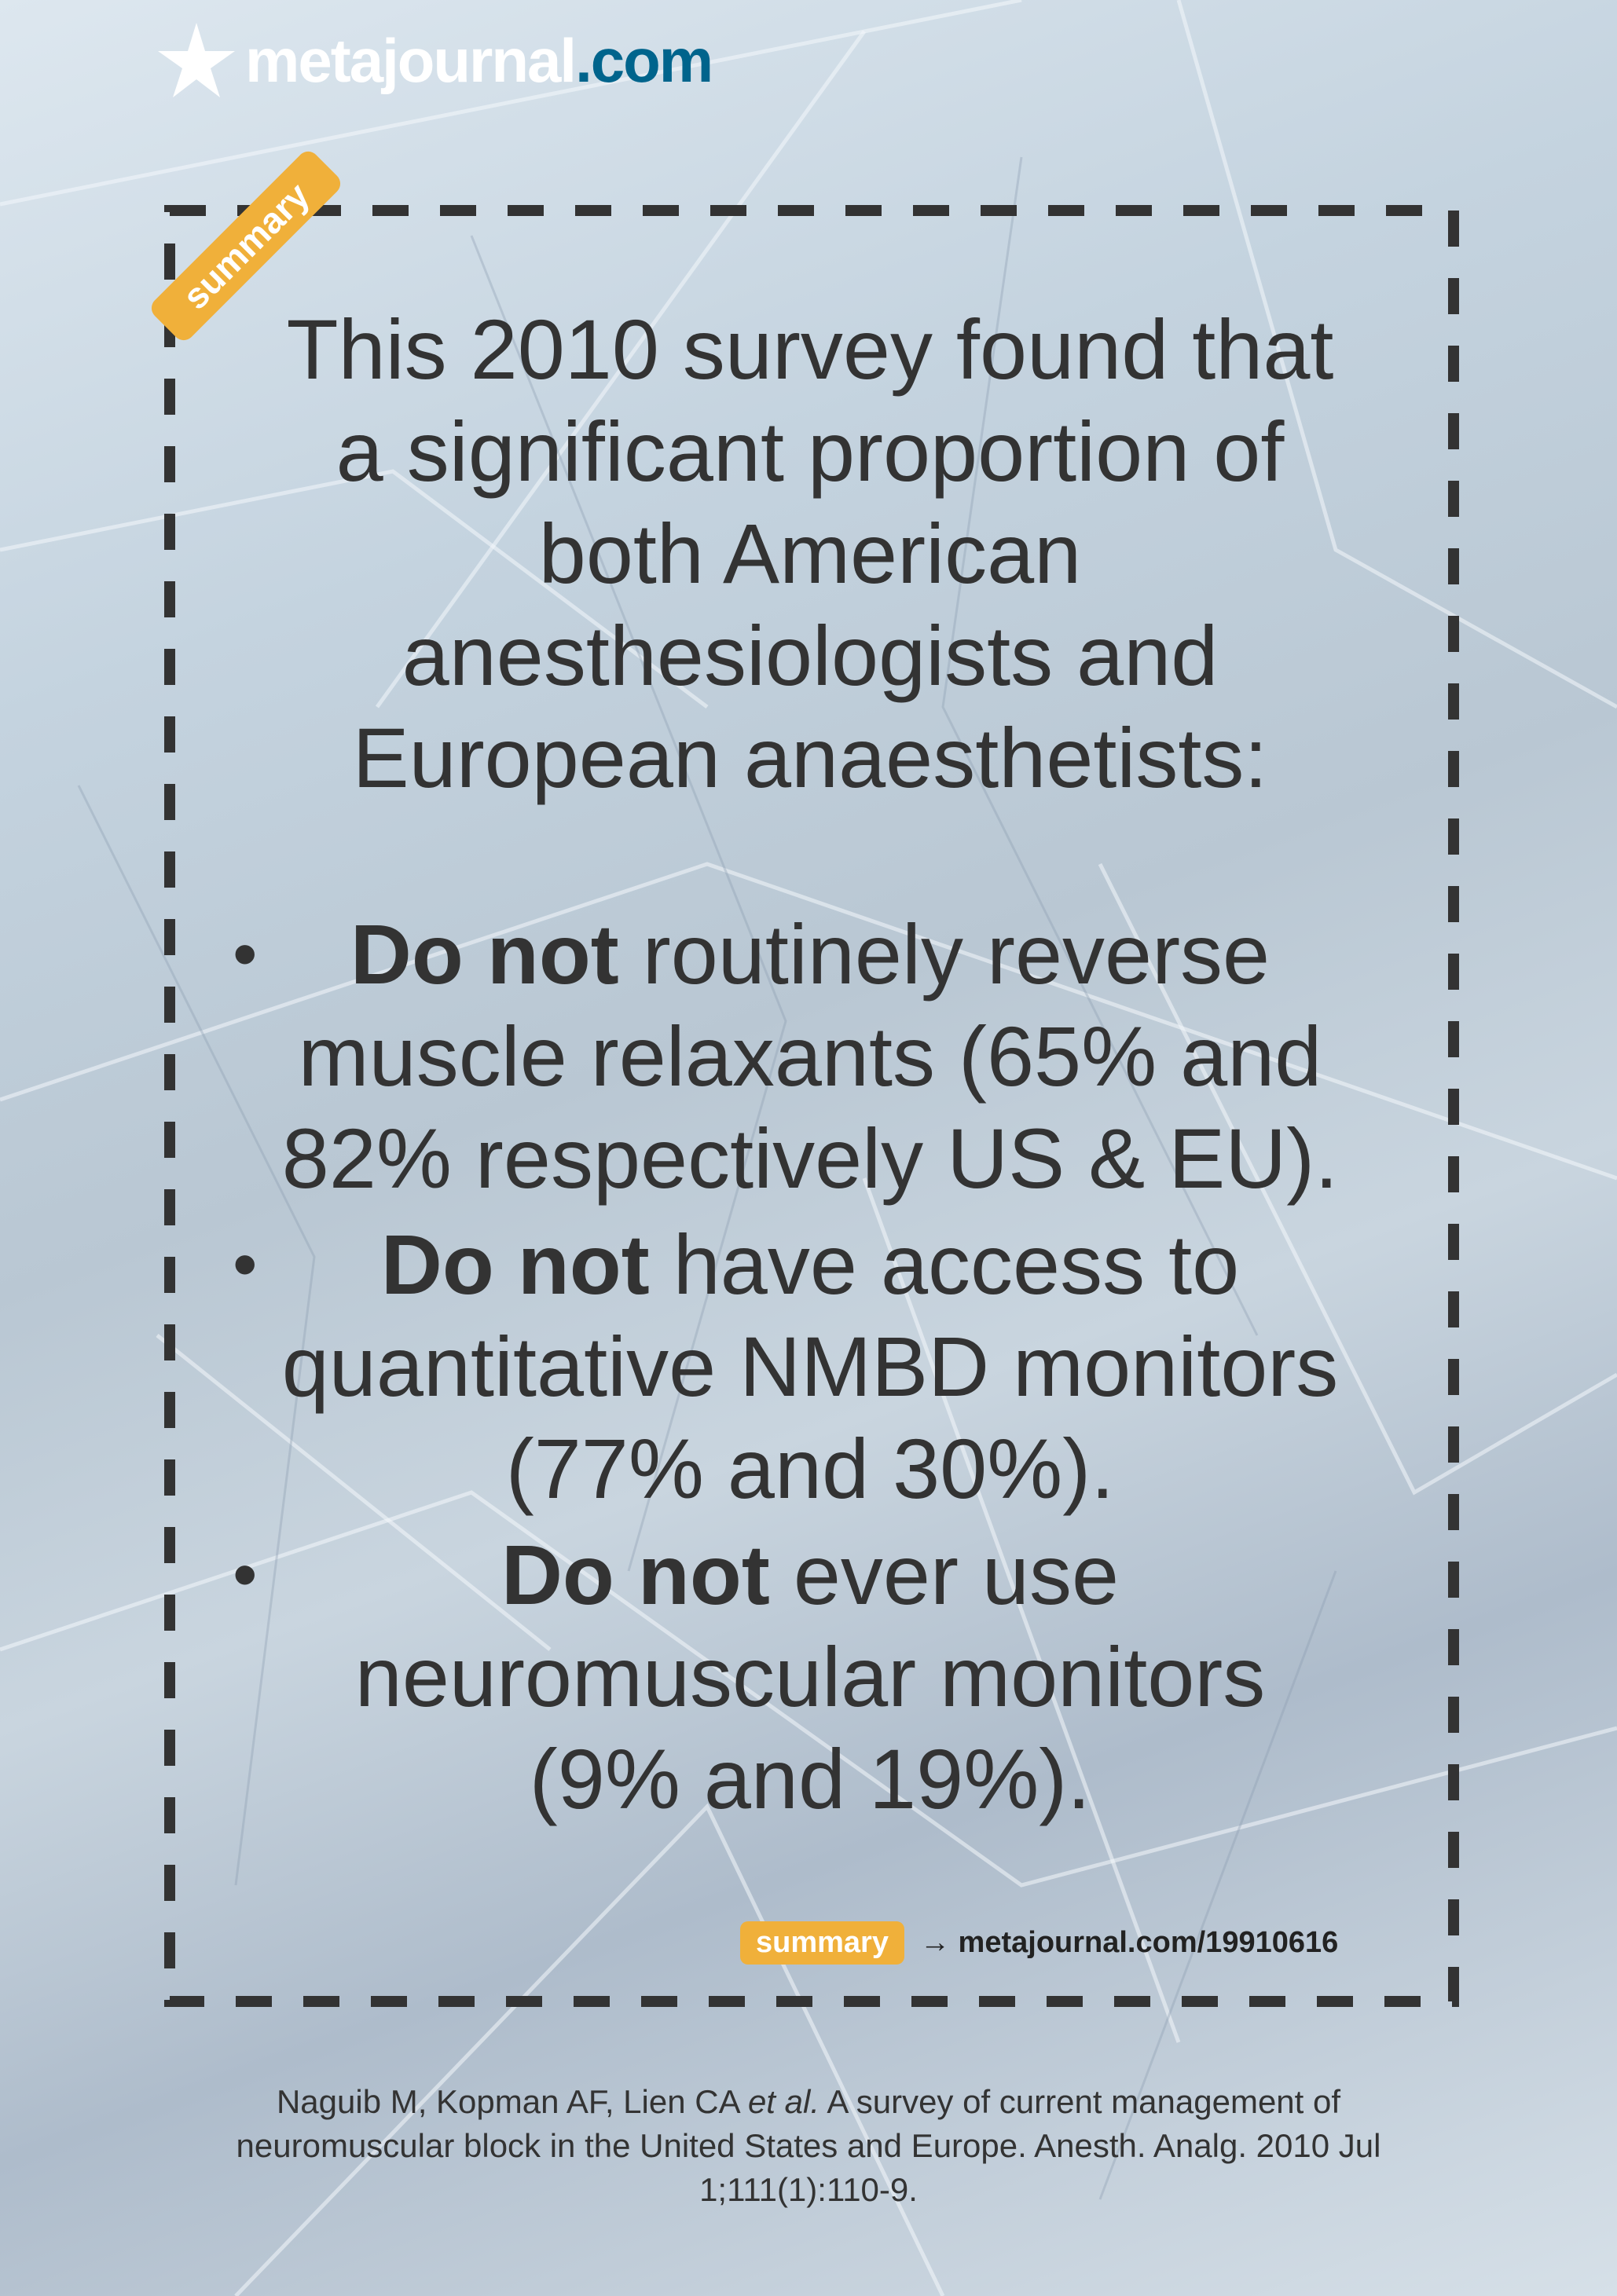 The width and height of the screenshot is (1617, 2296). Describe the element at coordinates (810, 1366) in the screenshot. I see `bullet-line: quantitative NMBD monitors` at that location.